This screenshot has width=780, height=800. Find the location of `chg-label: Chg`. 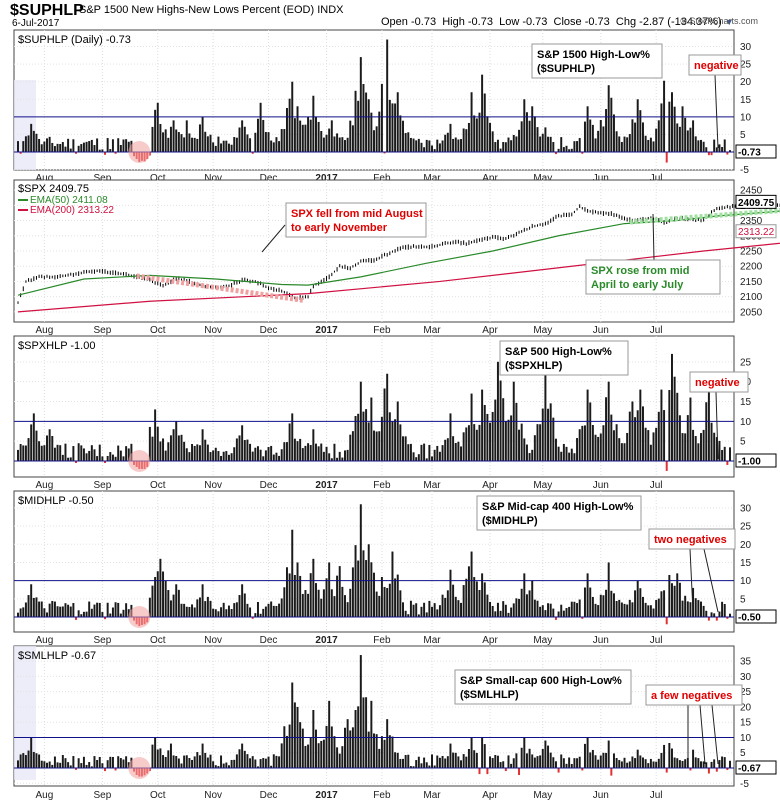

chg-label: Chg is located at coordinates (626, 22).